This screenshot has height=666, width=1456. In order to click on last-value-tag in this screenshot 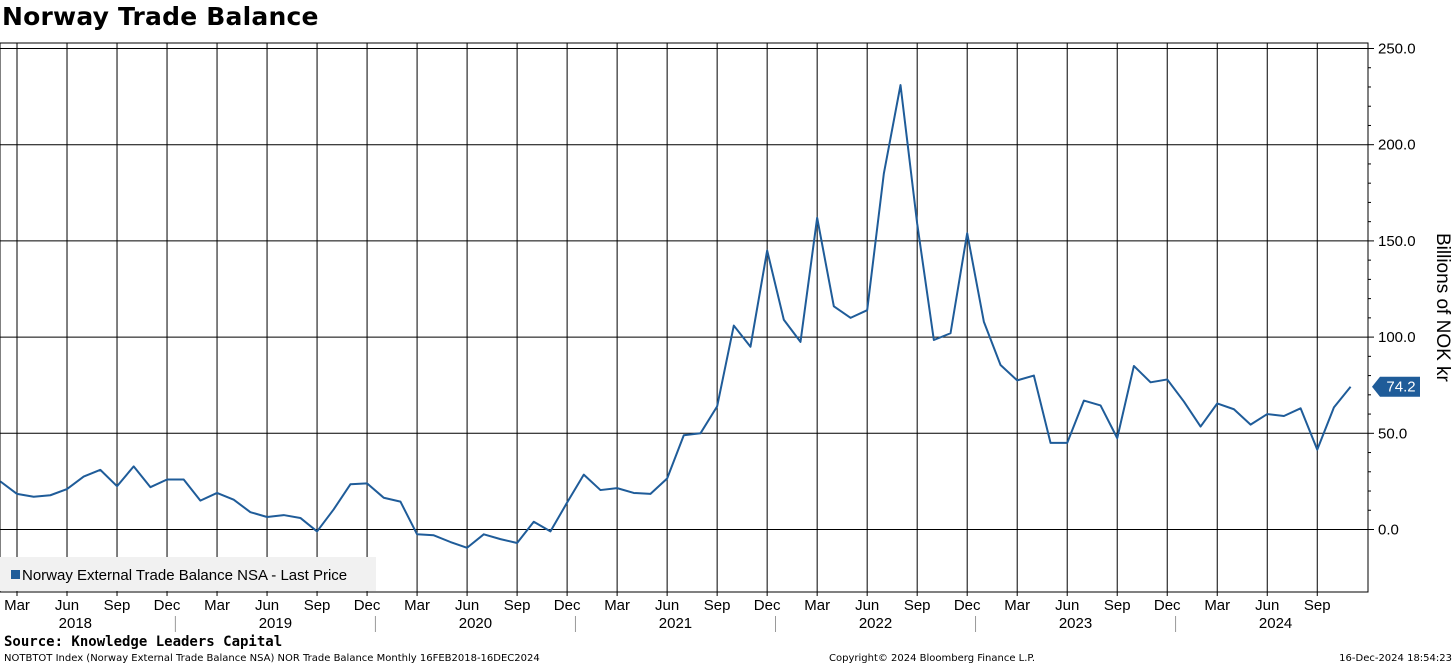, I will do `click(1396, 386)`.